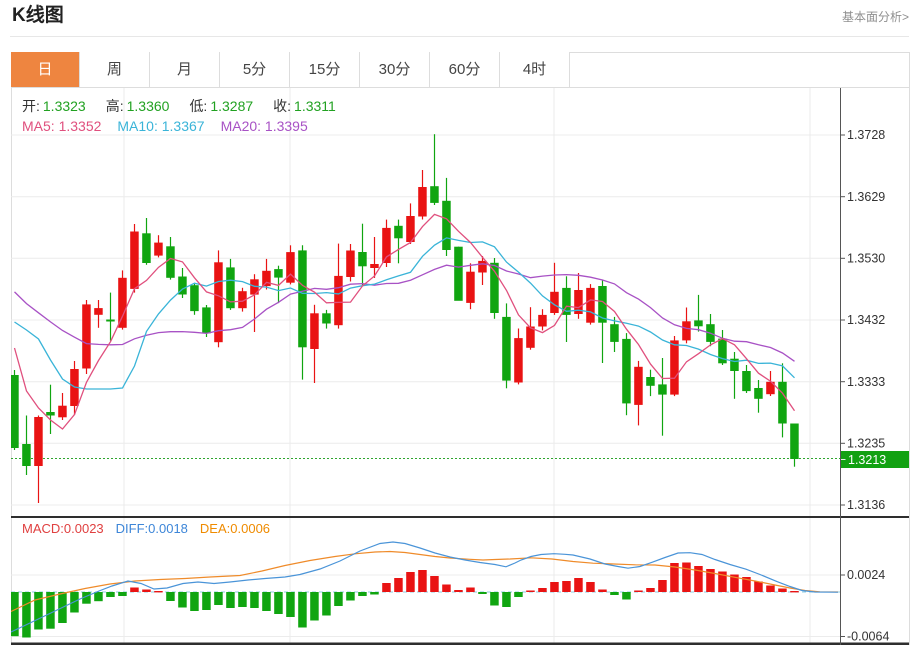  I want to click on svg-text: 1.3530, so click(866, 259).